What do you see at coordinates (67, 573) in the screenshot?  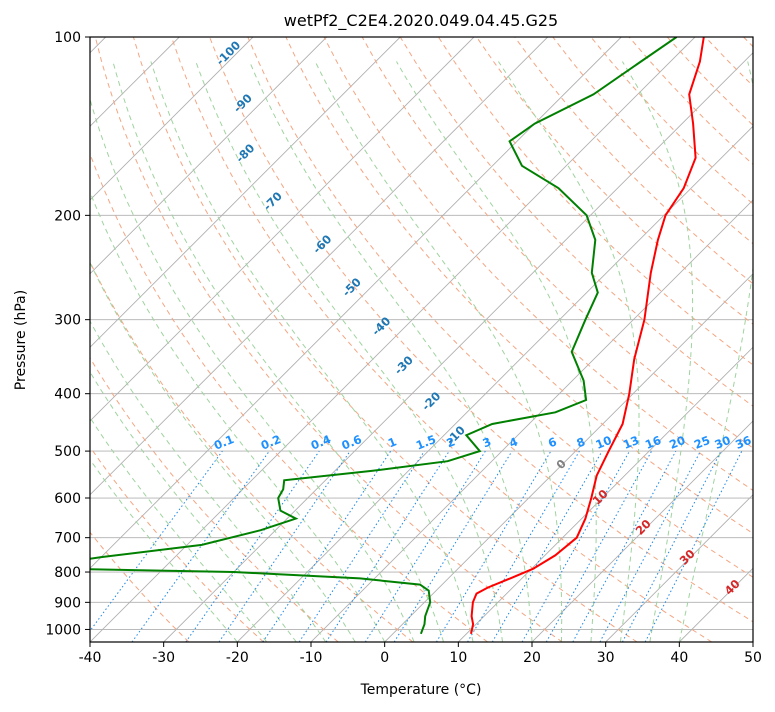 I see `y-tick-label: 800` at bounding box center [67, 573].